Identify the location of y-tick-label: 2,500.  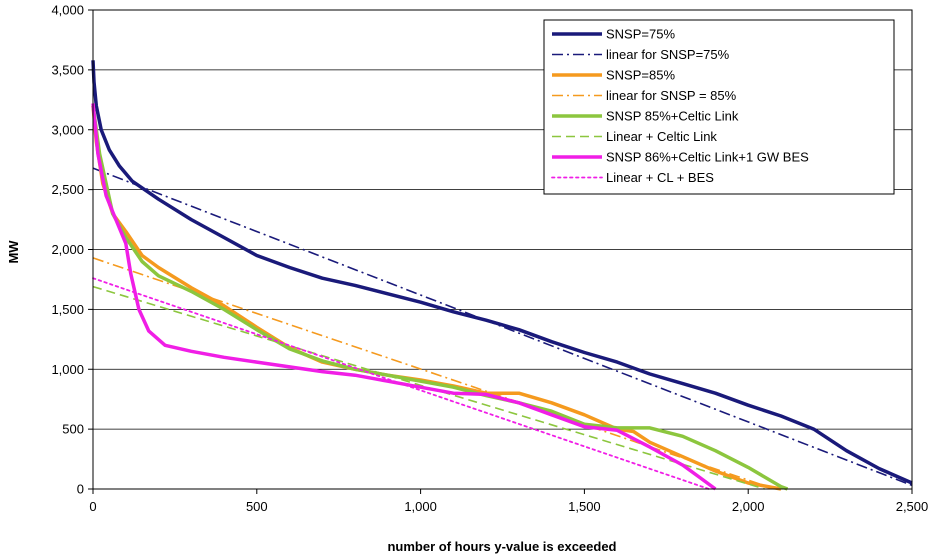
(67, 189).